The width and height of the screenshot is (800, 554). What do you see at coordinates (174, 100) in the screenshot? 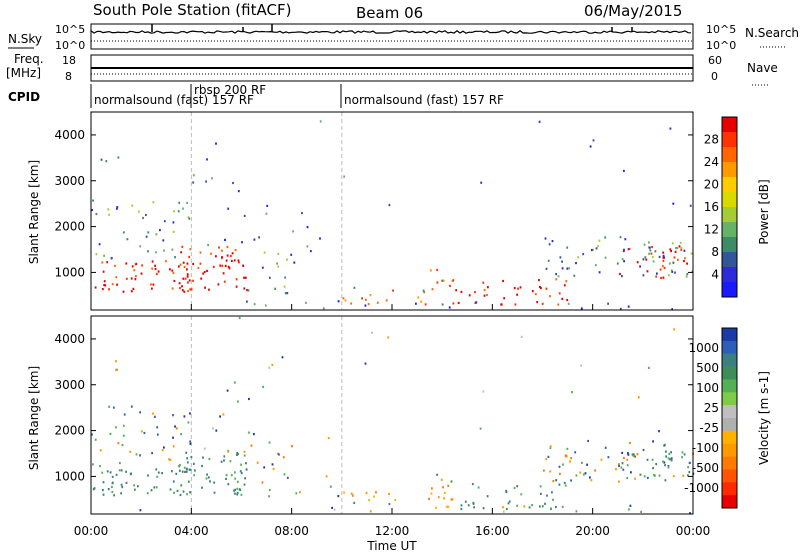
I see `cpid-segment-0: normalsound (fast) 157 RF` at bounding box center [174, 100].